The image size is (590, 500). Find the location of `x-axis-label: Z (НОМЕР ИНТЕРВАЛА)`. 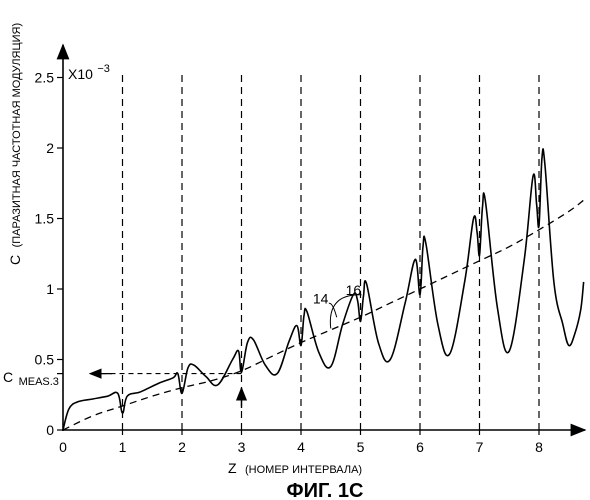

x-axis-label: Z (НОМЕР ИНТЕРВАЛА) is located at coordinates (295, 468).